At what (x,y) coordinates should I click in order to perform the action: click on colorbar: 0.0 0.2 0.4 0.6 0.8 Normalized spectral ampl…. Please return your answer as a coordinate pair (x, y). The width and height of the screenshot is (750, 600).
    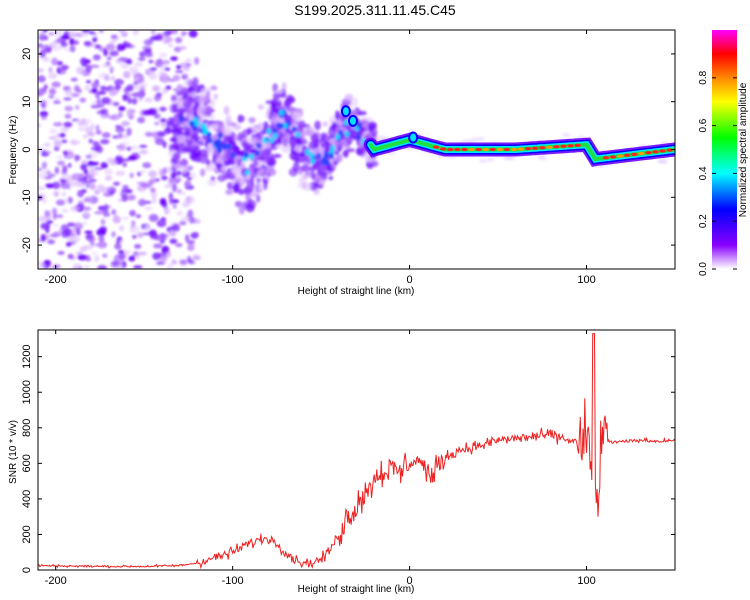
    Looking at the image, I should click on (723, 153).